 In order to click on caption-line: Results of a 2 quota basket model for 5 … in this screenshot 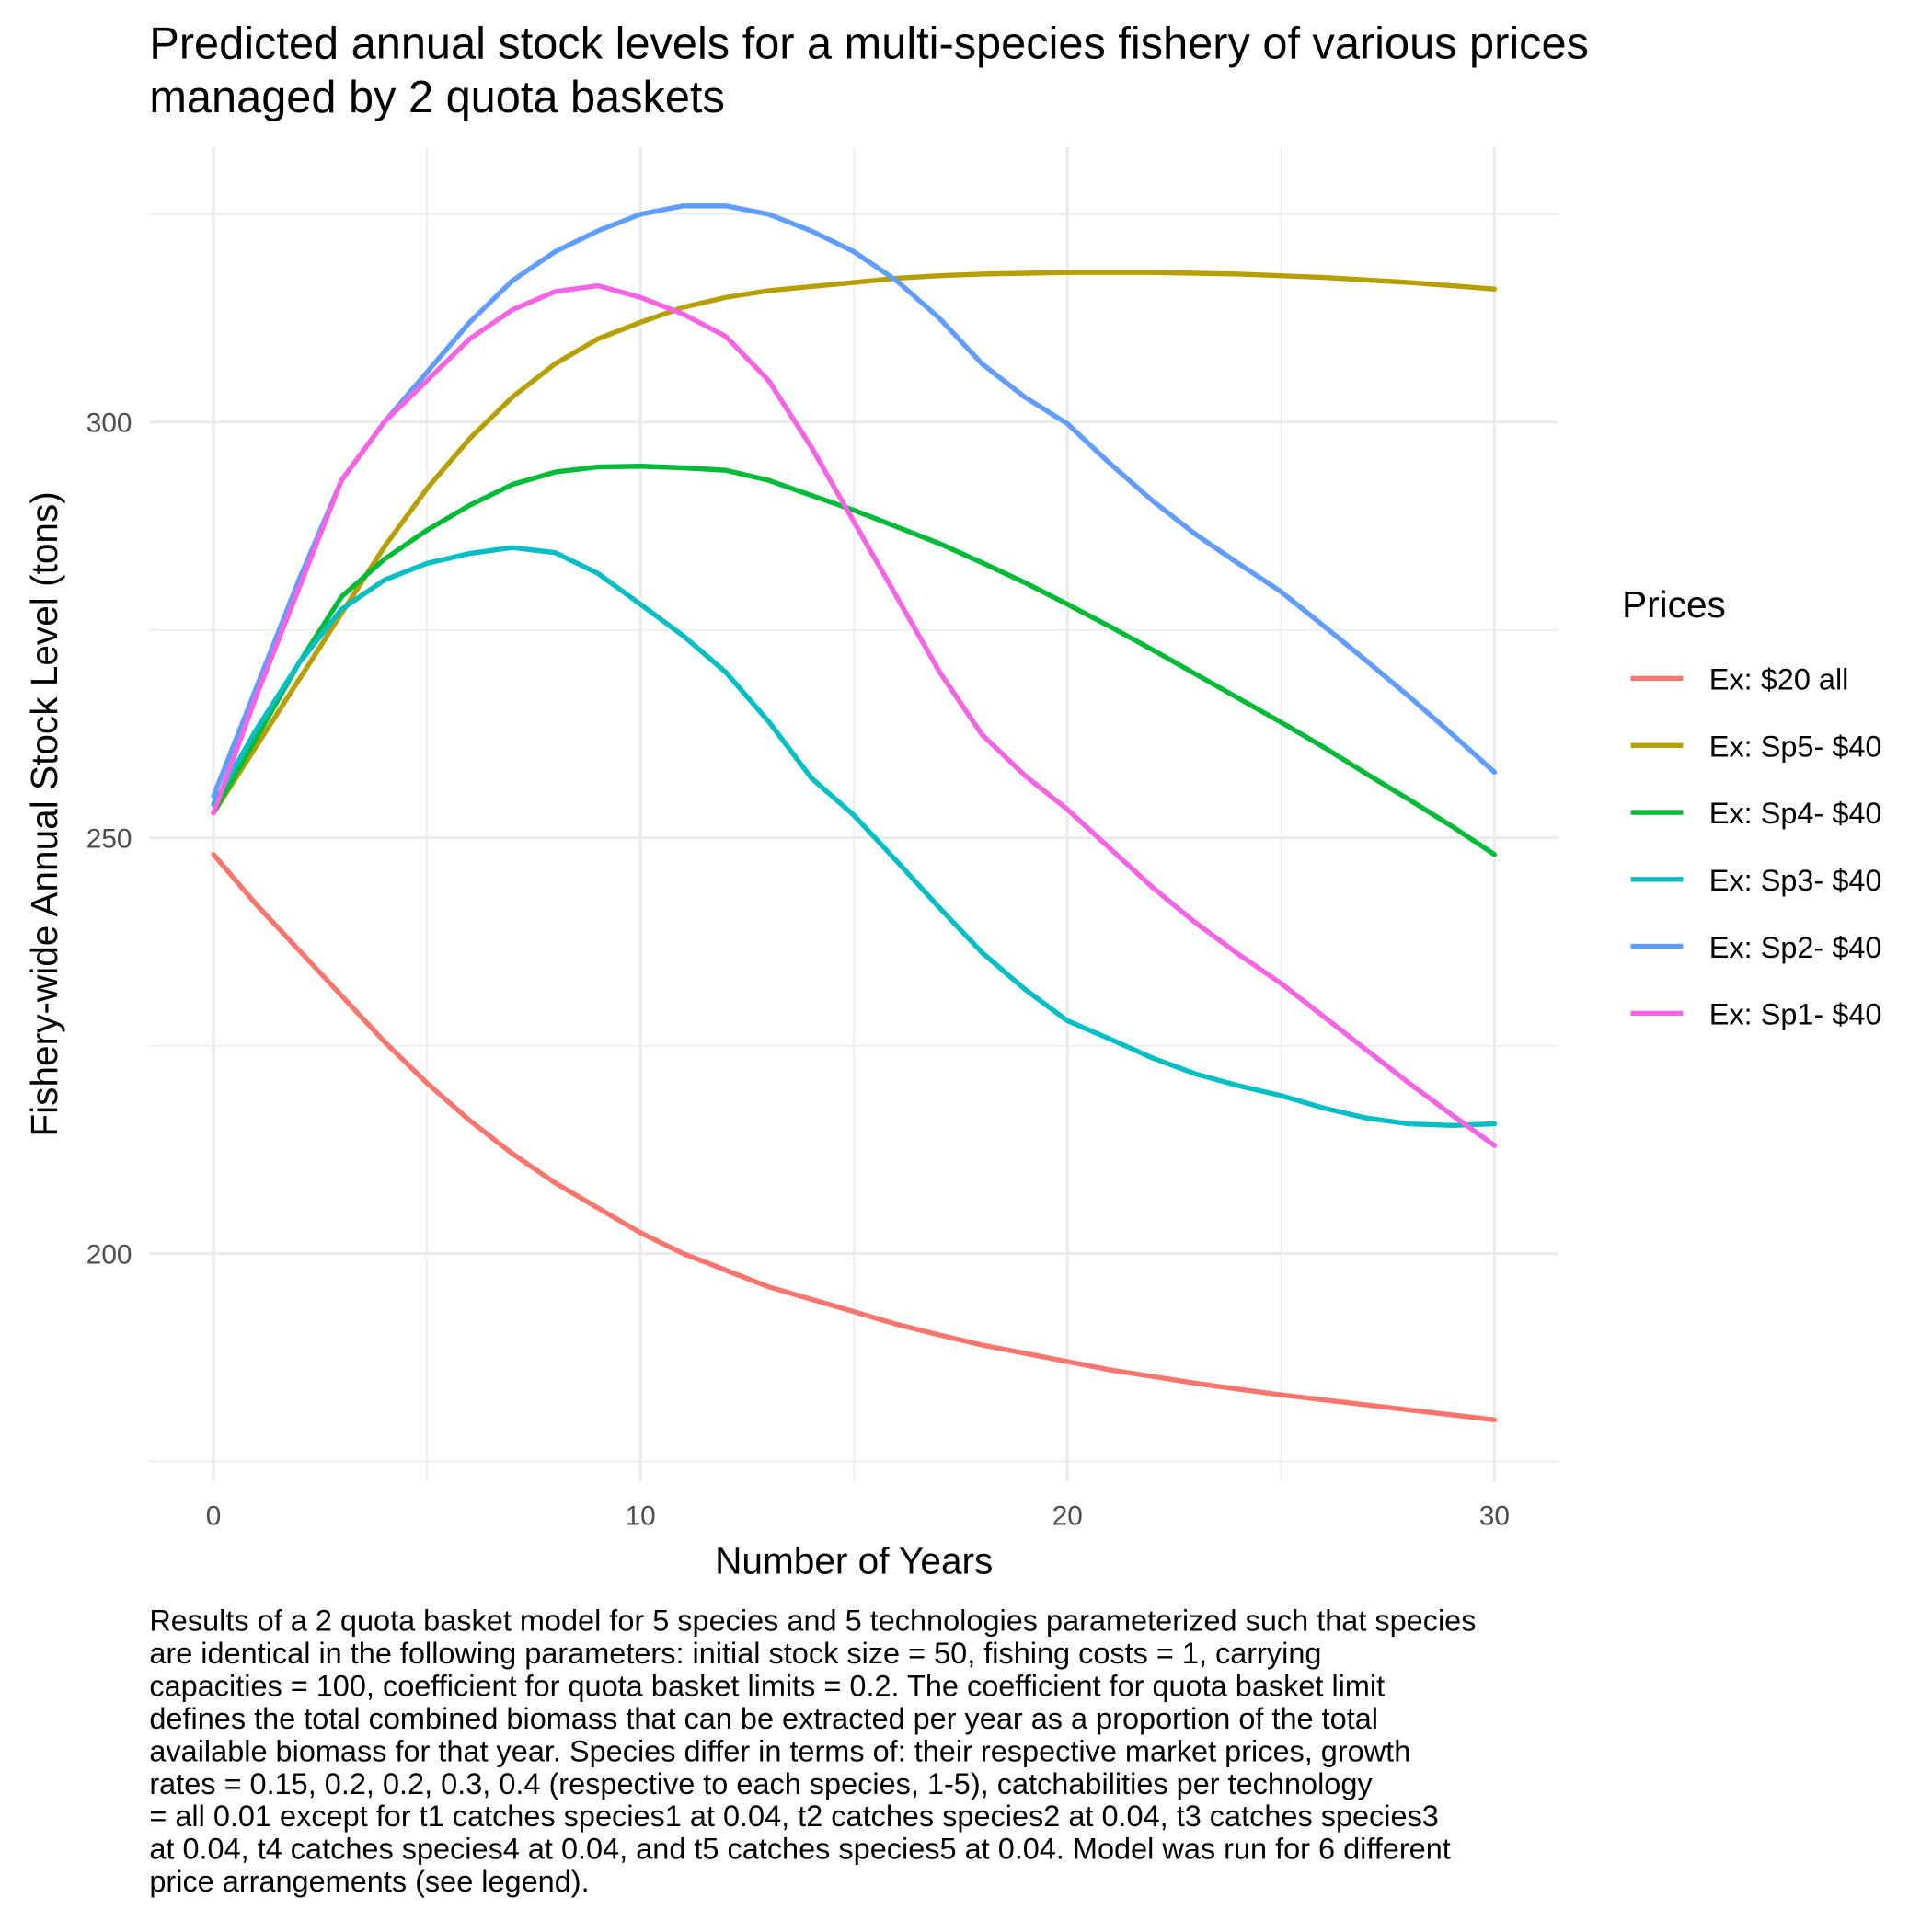, I will do `click(812, 1621)`.